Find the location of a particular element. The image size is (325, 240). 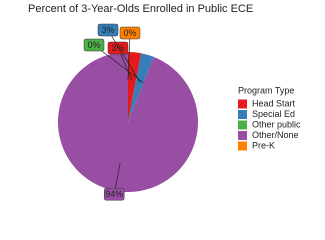

legend-label: Pre-K is located at coordinates (263, 145).